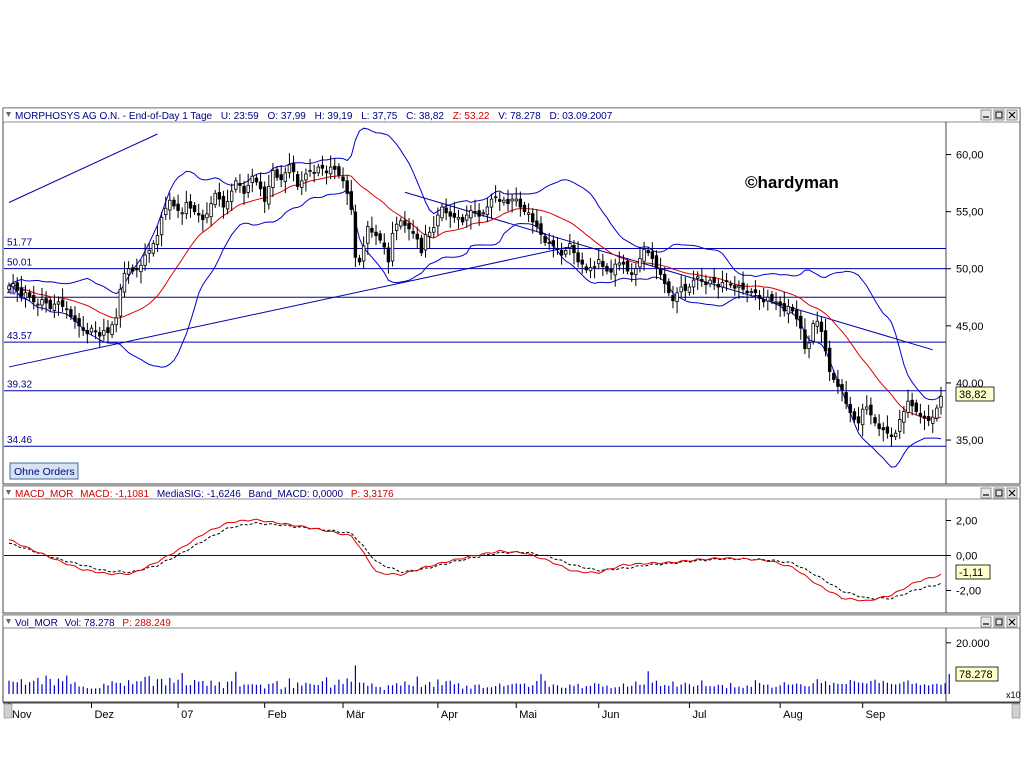 The height and width of the screenshot is (768, 1024). Describe the element at coordinates (19, 336) in the screenshot. I see `level-label-3: 43.57` at that location.